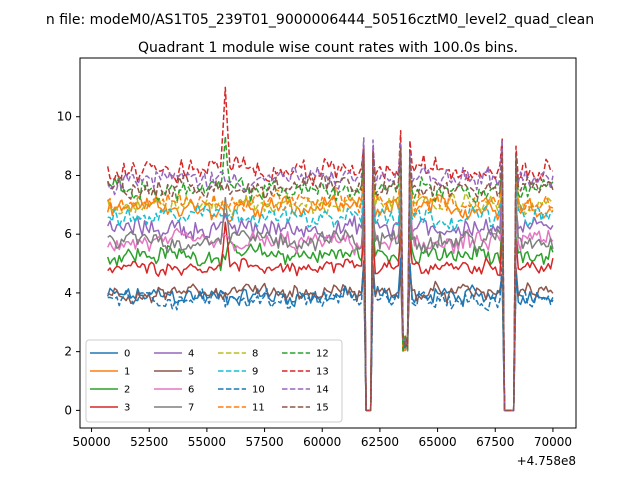 Image resolution: width=640 pixels, height=480 pixels. Describe the element at coordinates (322, 390) in the screenshot. I see `legend-label-14: 14` at that location.